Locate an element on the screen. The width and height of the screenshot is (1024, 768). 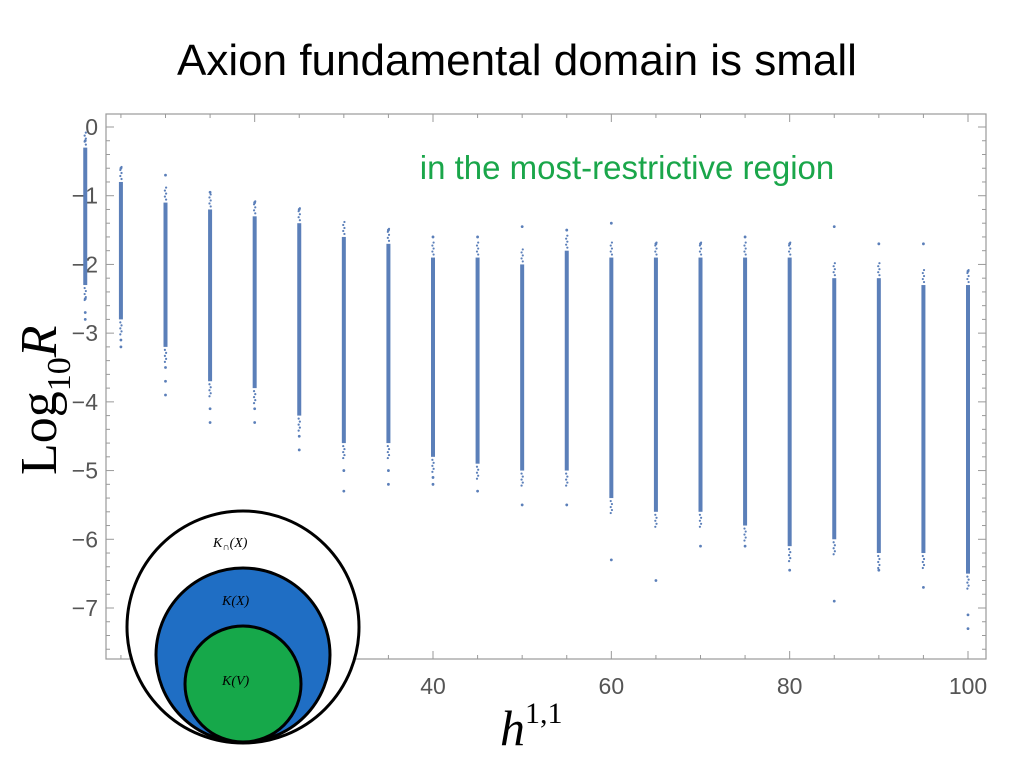
inner-label-k: K is located at coordinates (226, 681).